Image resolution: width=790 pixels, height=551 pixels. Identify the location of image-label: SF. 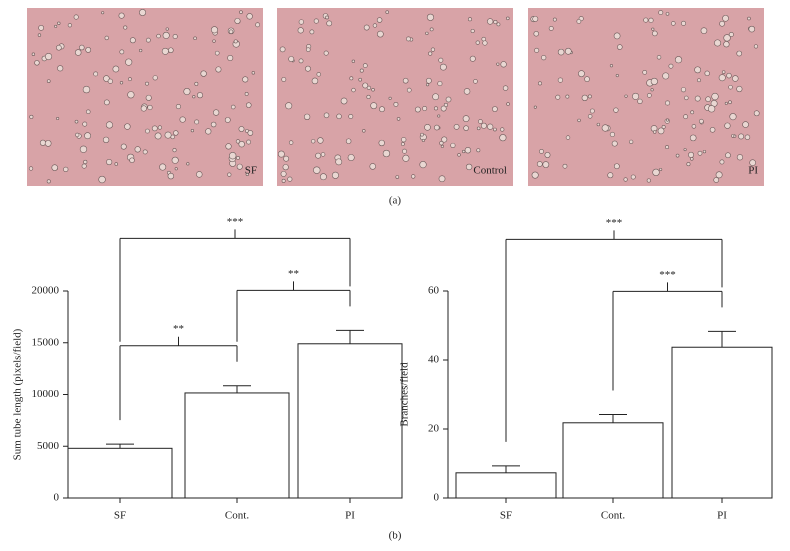
(251, 171).